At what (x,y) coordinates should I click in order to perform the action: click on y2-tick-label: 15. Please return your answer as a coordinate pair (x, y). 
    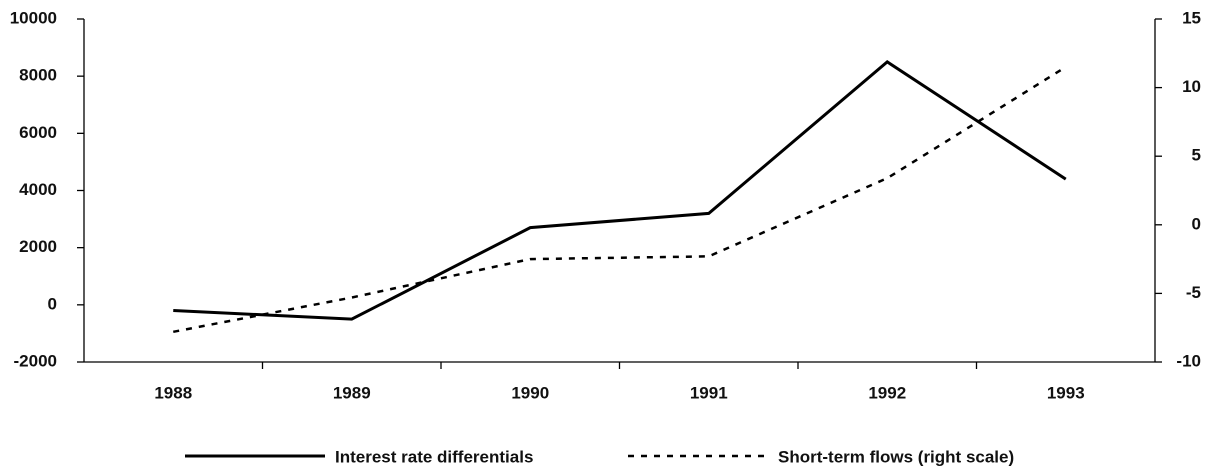
    Looking at the image, I should click on (1191, 17).